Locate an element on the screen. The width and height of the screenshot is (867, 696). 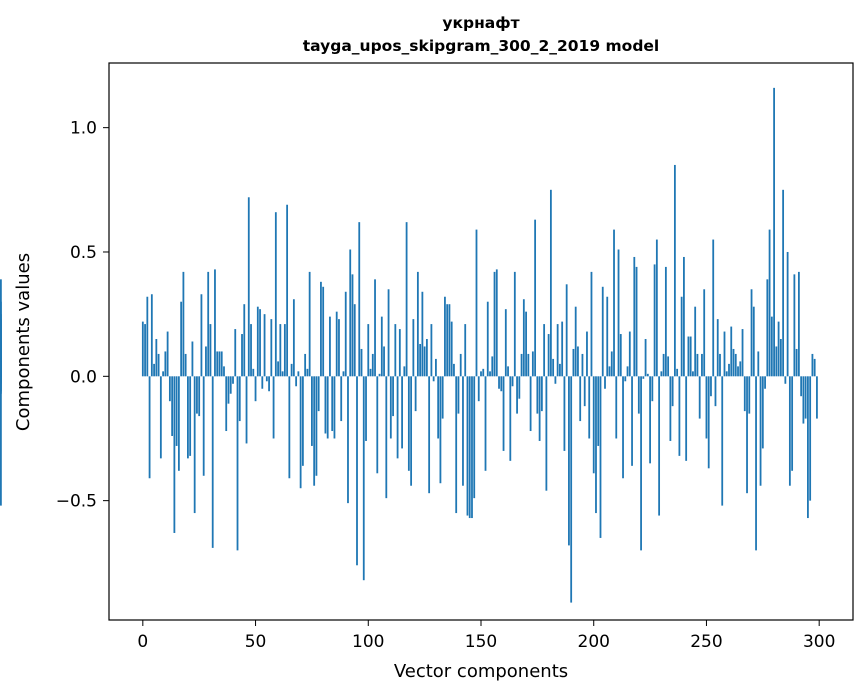
y-axis-label: Components values is located at coordinates (23, 342).